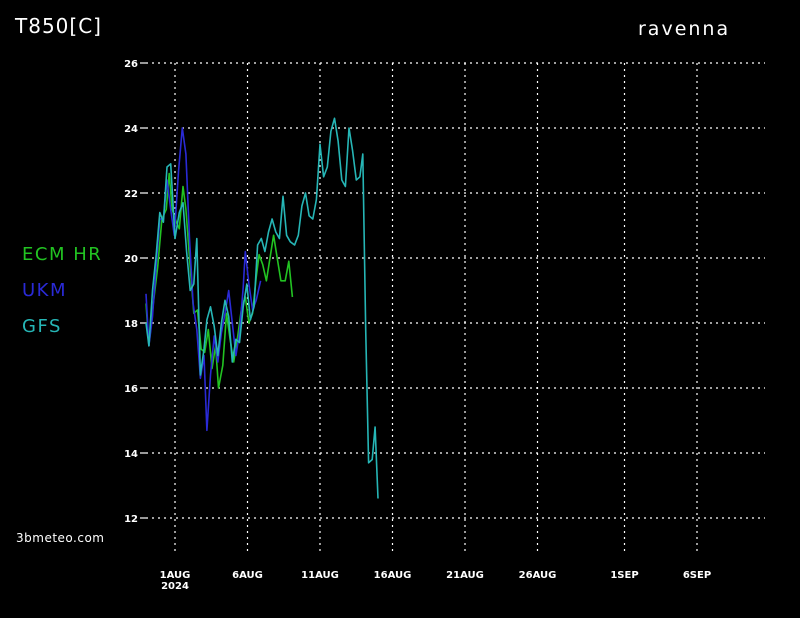  I want to click on y-tick-label: 12, so click(131, 519).